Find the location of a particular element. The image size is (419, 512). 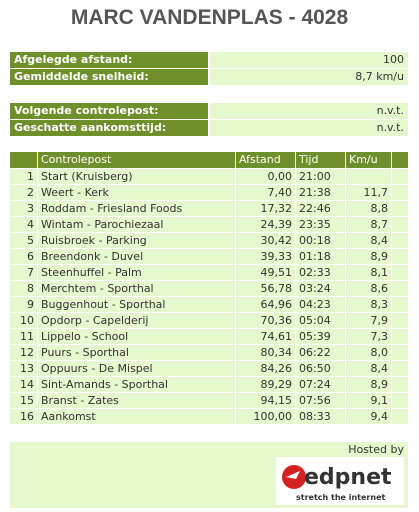

table-cell: 23:35 is located at coordinates (320, 224).